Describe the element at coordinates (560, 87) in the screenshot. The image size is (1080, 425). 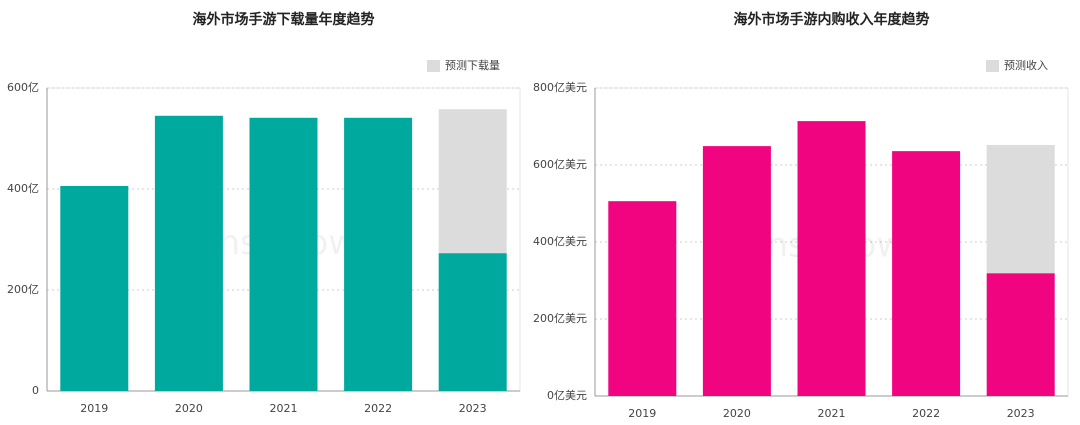
I see `y-tick-label: 800亿美元` at that location.